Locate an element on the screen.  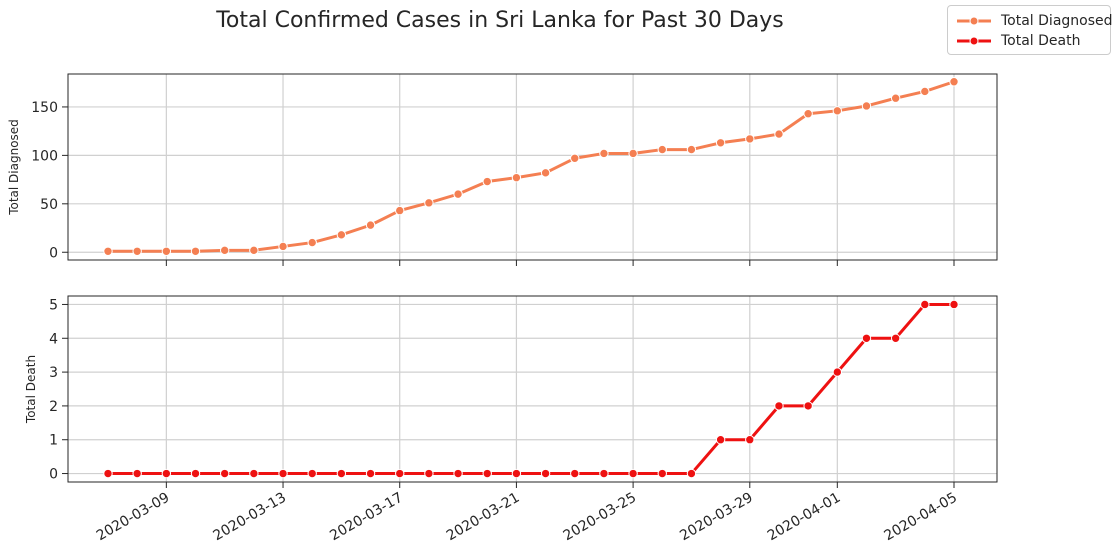
x-tick-label: 2020-04-01 is located at coordinates (804, 517).